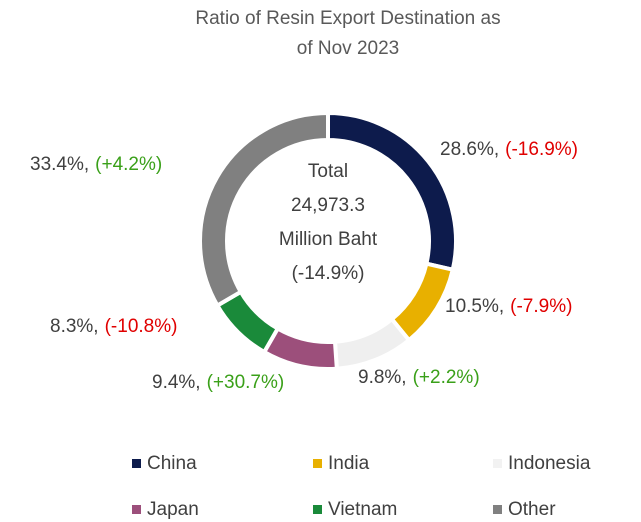 The width and height of the screenshot is (641, 522). I want to click on data-label: 9.4%, (+30.7%), so click(218, 382).